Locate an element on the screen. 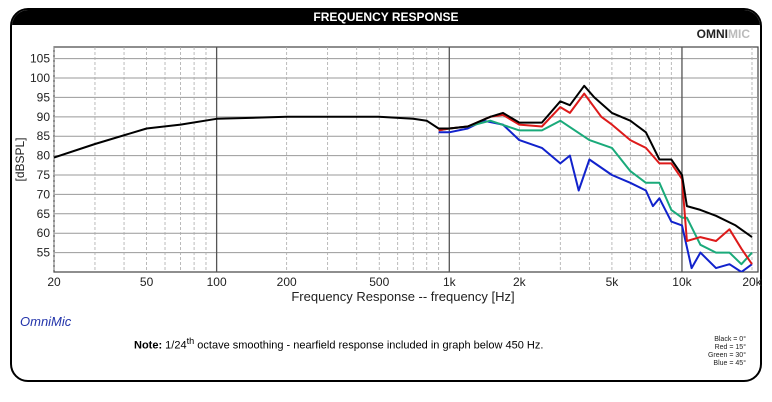  x-tick-label: 20k is located at coordinates (752, 282).